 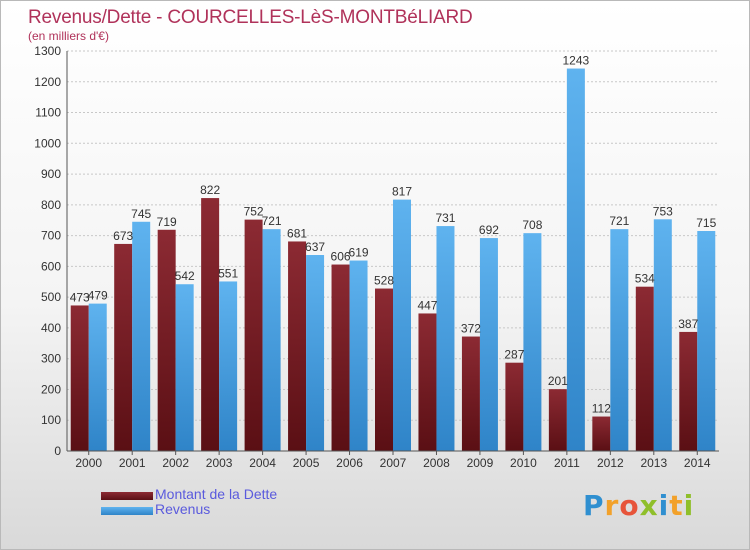 What do you see at coordinates (48, 113) in the screenshot?
I see `y-tick-label: 1100` at bounding box center [48, 113].